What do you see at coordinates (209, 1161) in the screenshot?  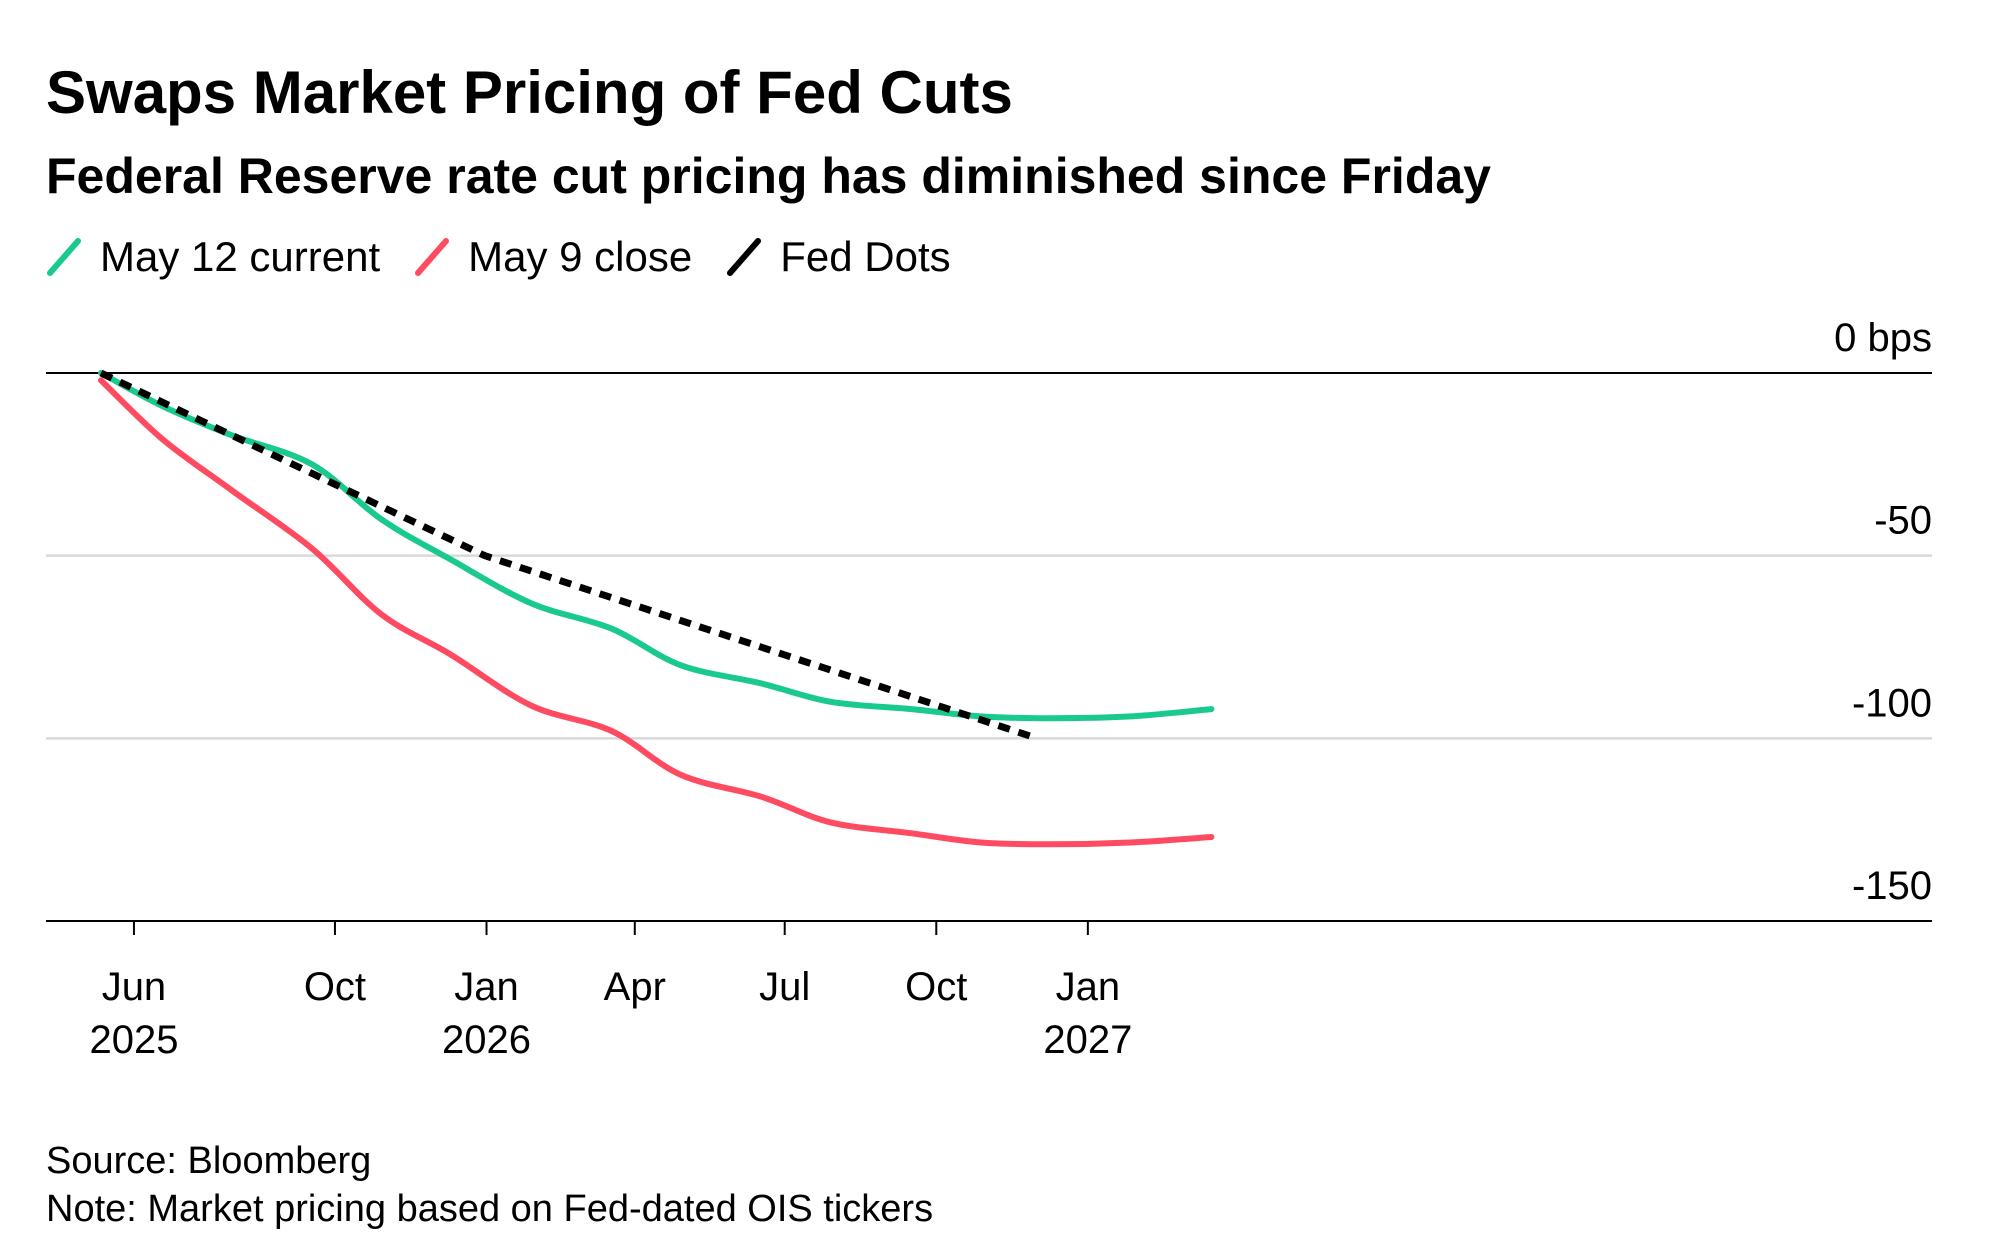 I see `source-note: Source: Bloomberg` at bounding box center [209, 1161].